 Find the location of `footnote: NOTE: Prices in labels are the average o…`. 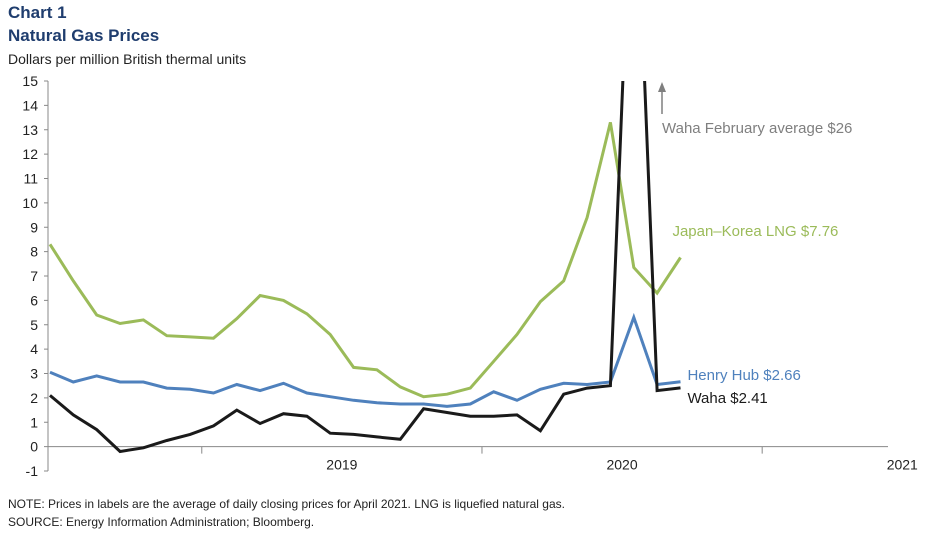

footnote: NOTE: Prices in labels are the average o… is located at coordinates (286, 504).